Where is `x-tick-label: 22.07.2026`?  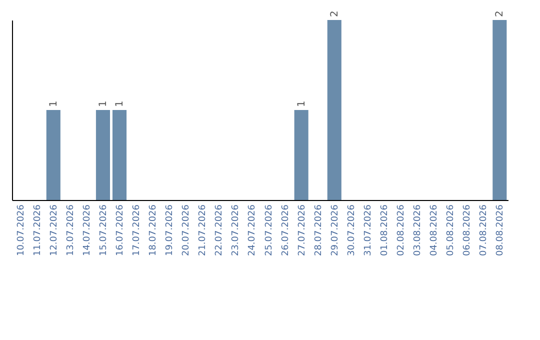
x-tick-label: 22.07.2026 is located at coordinates (219, 230).